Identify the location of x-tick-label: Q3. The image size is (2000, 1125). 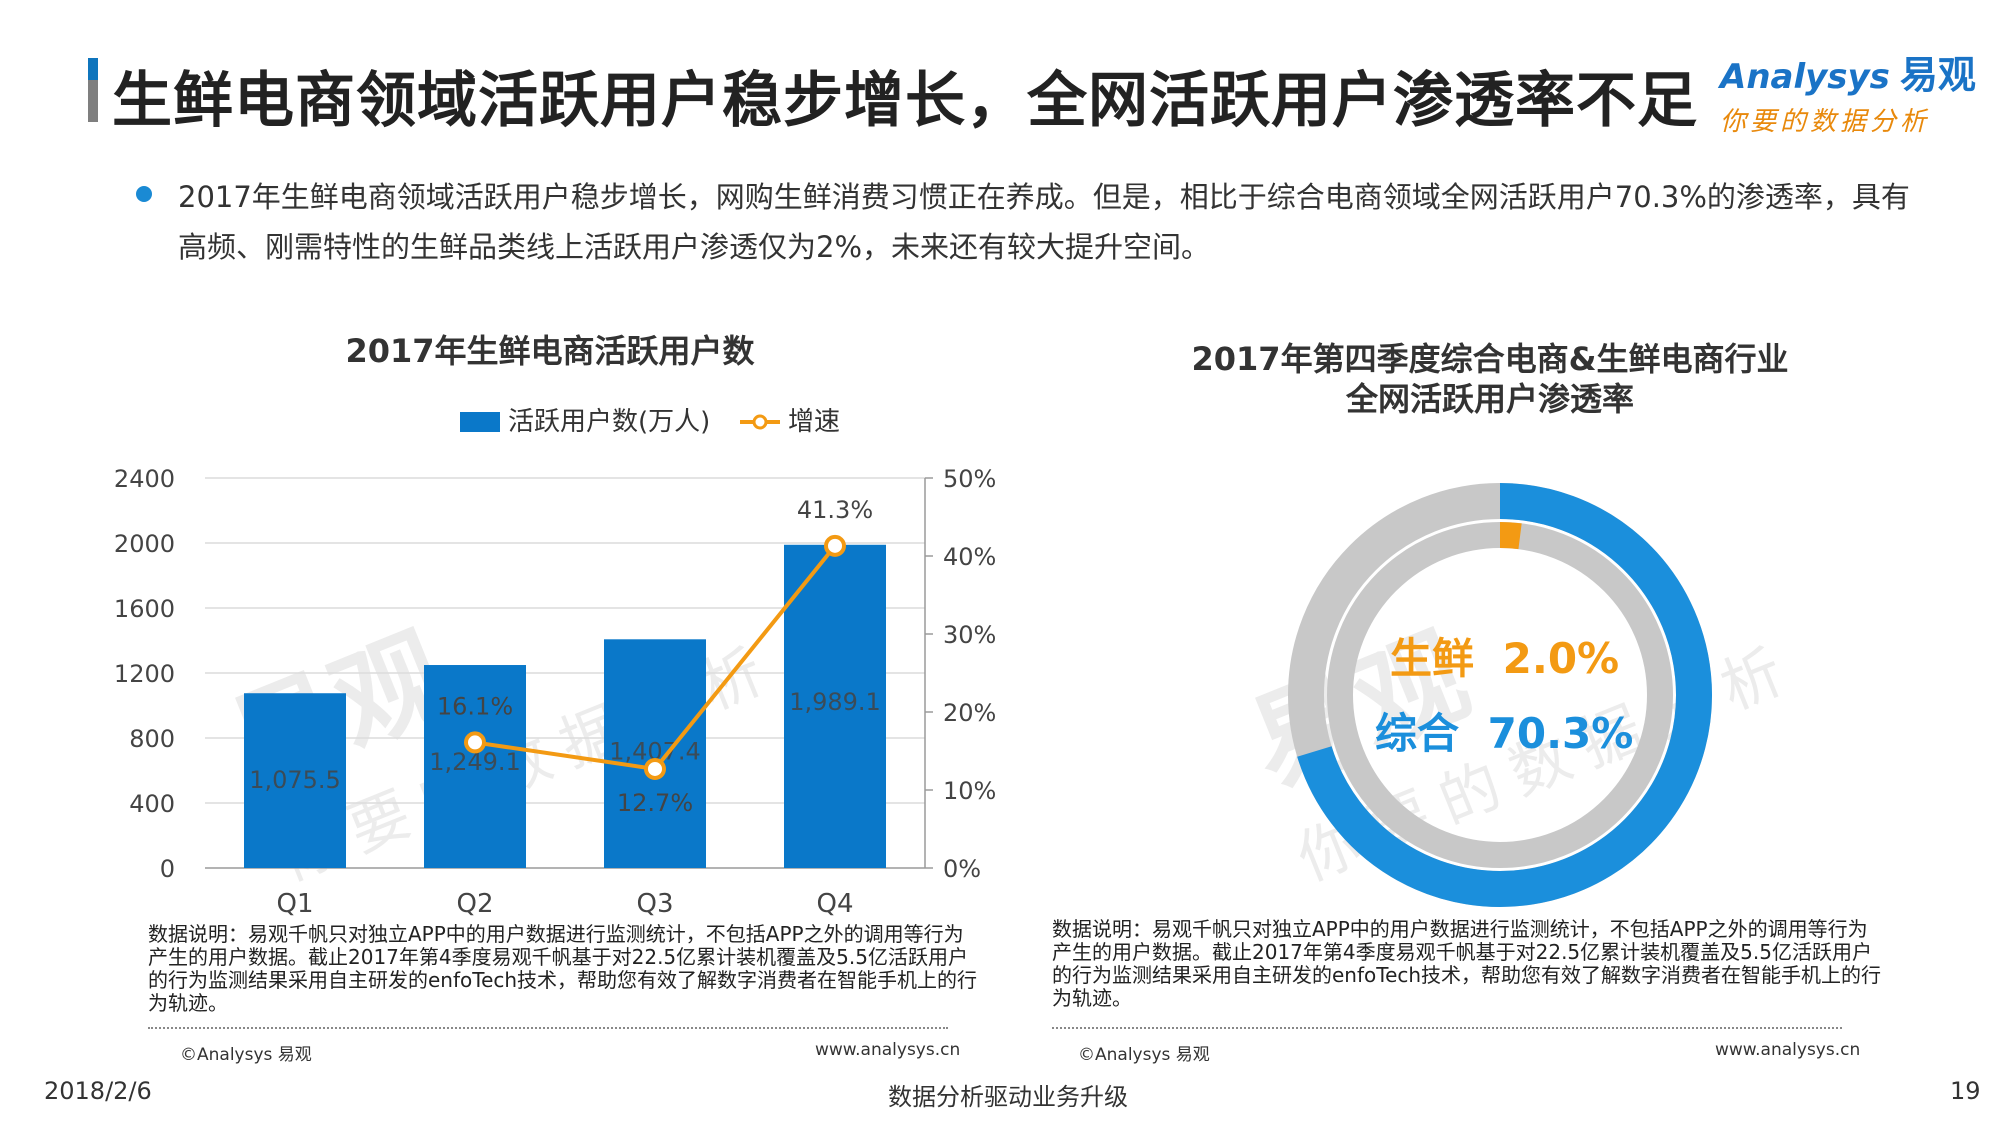
(654, 904).